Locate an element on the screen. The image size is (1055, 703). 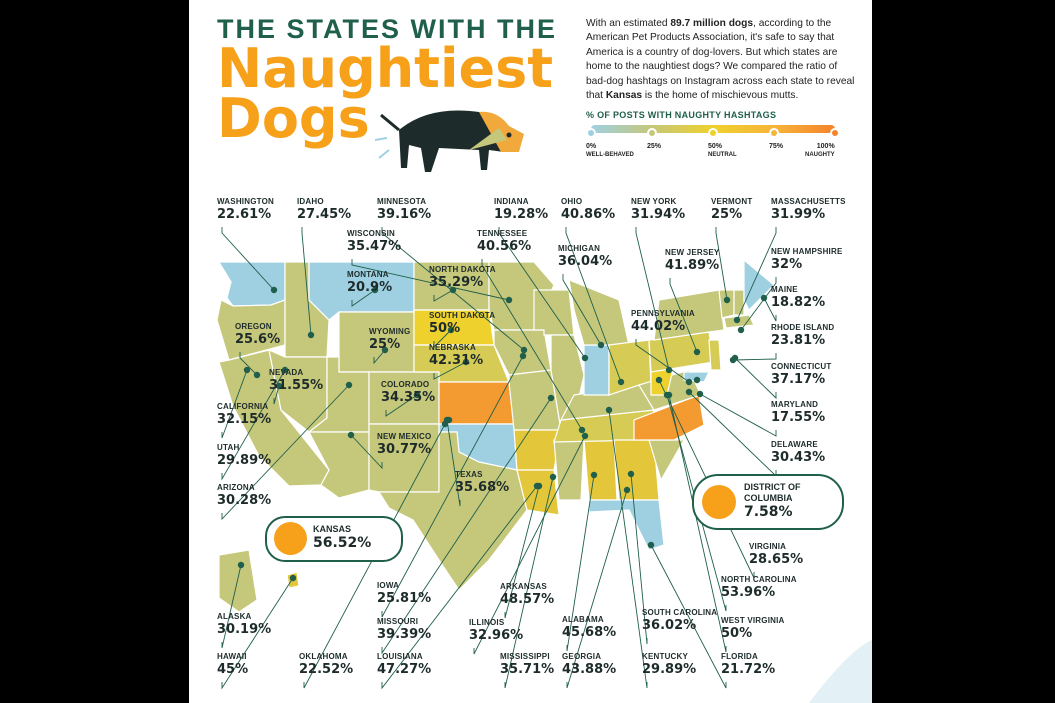
map-alaska is located at coordinates (238, 581).